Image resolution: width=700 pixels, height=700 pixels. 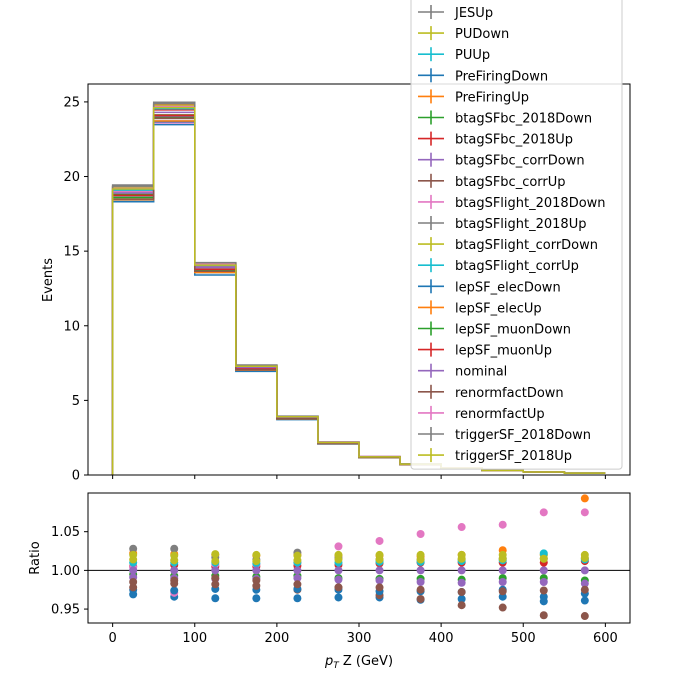 What do you see at coordinates (517, 266) in the screenshot?
I see `legend-label: btagSFlight_corrUp` at bounding box center [517, 266].